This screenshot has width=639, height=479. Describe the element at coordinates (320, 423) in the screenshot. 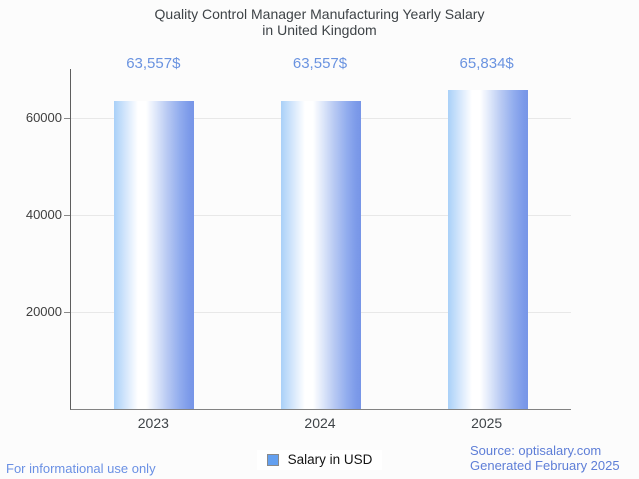

I see `x-axis-label: 2024` at that location.